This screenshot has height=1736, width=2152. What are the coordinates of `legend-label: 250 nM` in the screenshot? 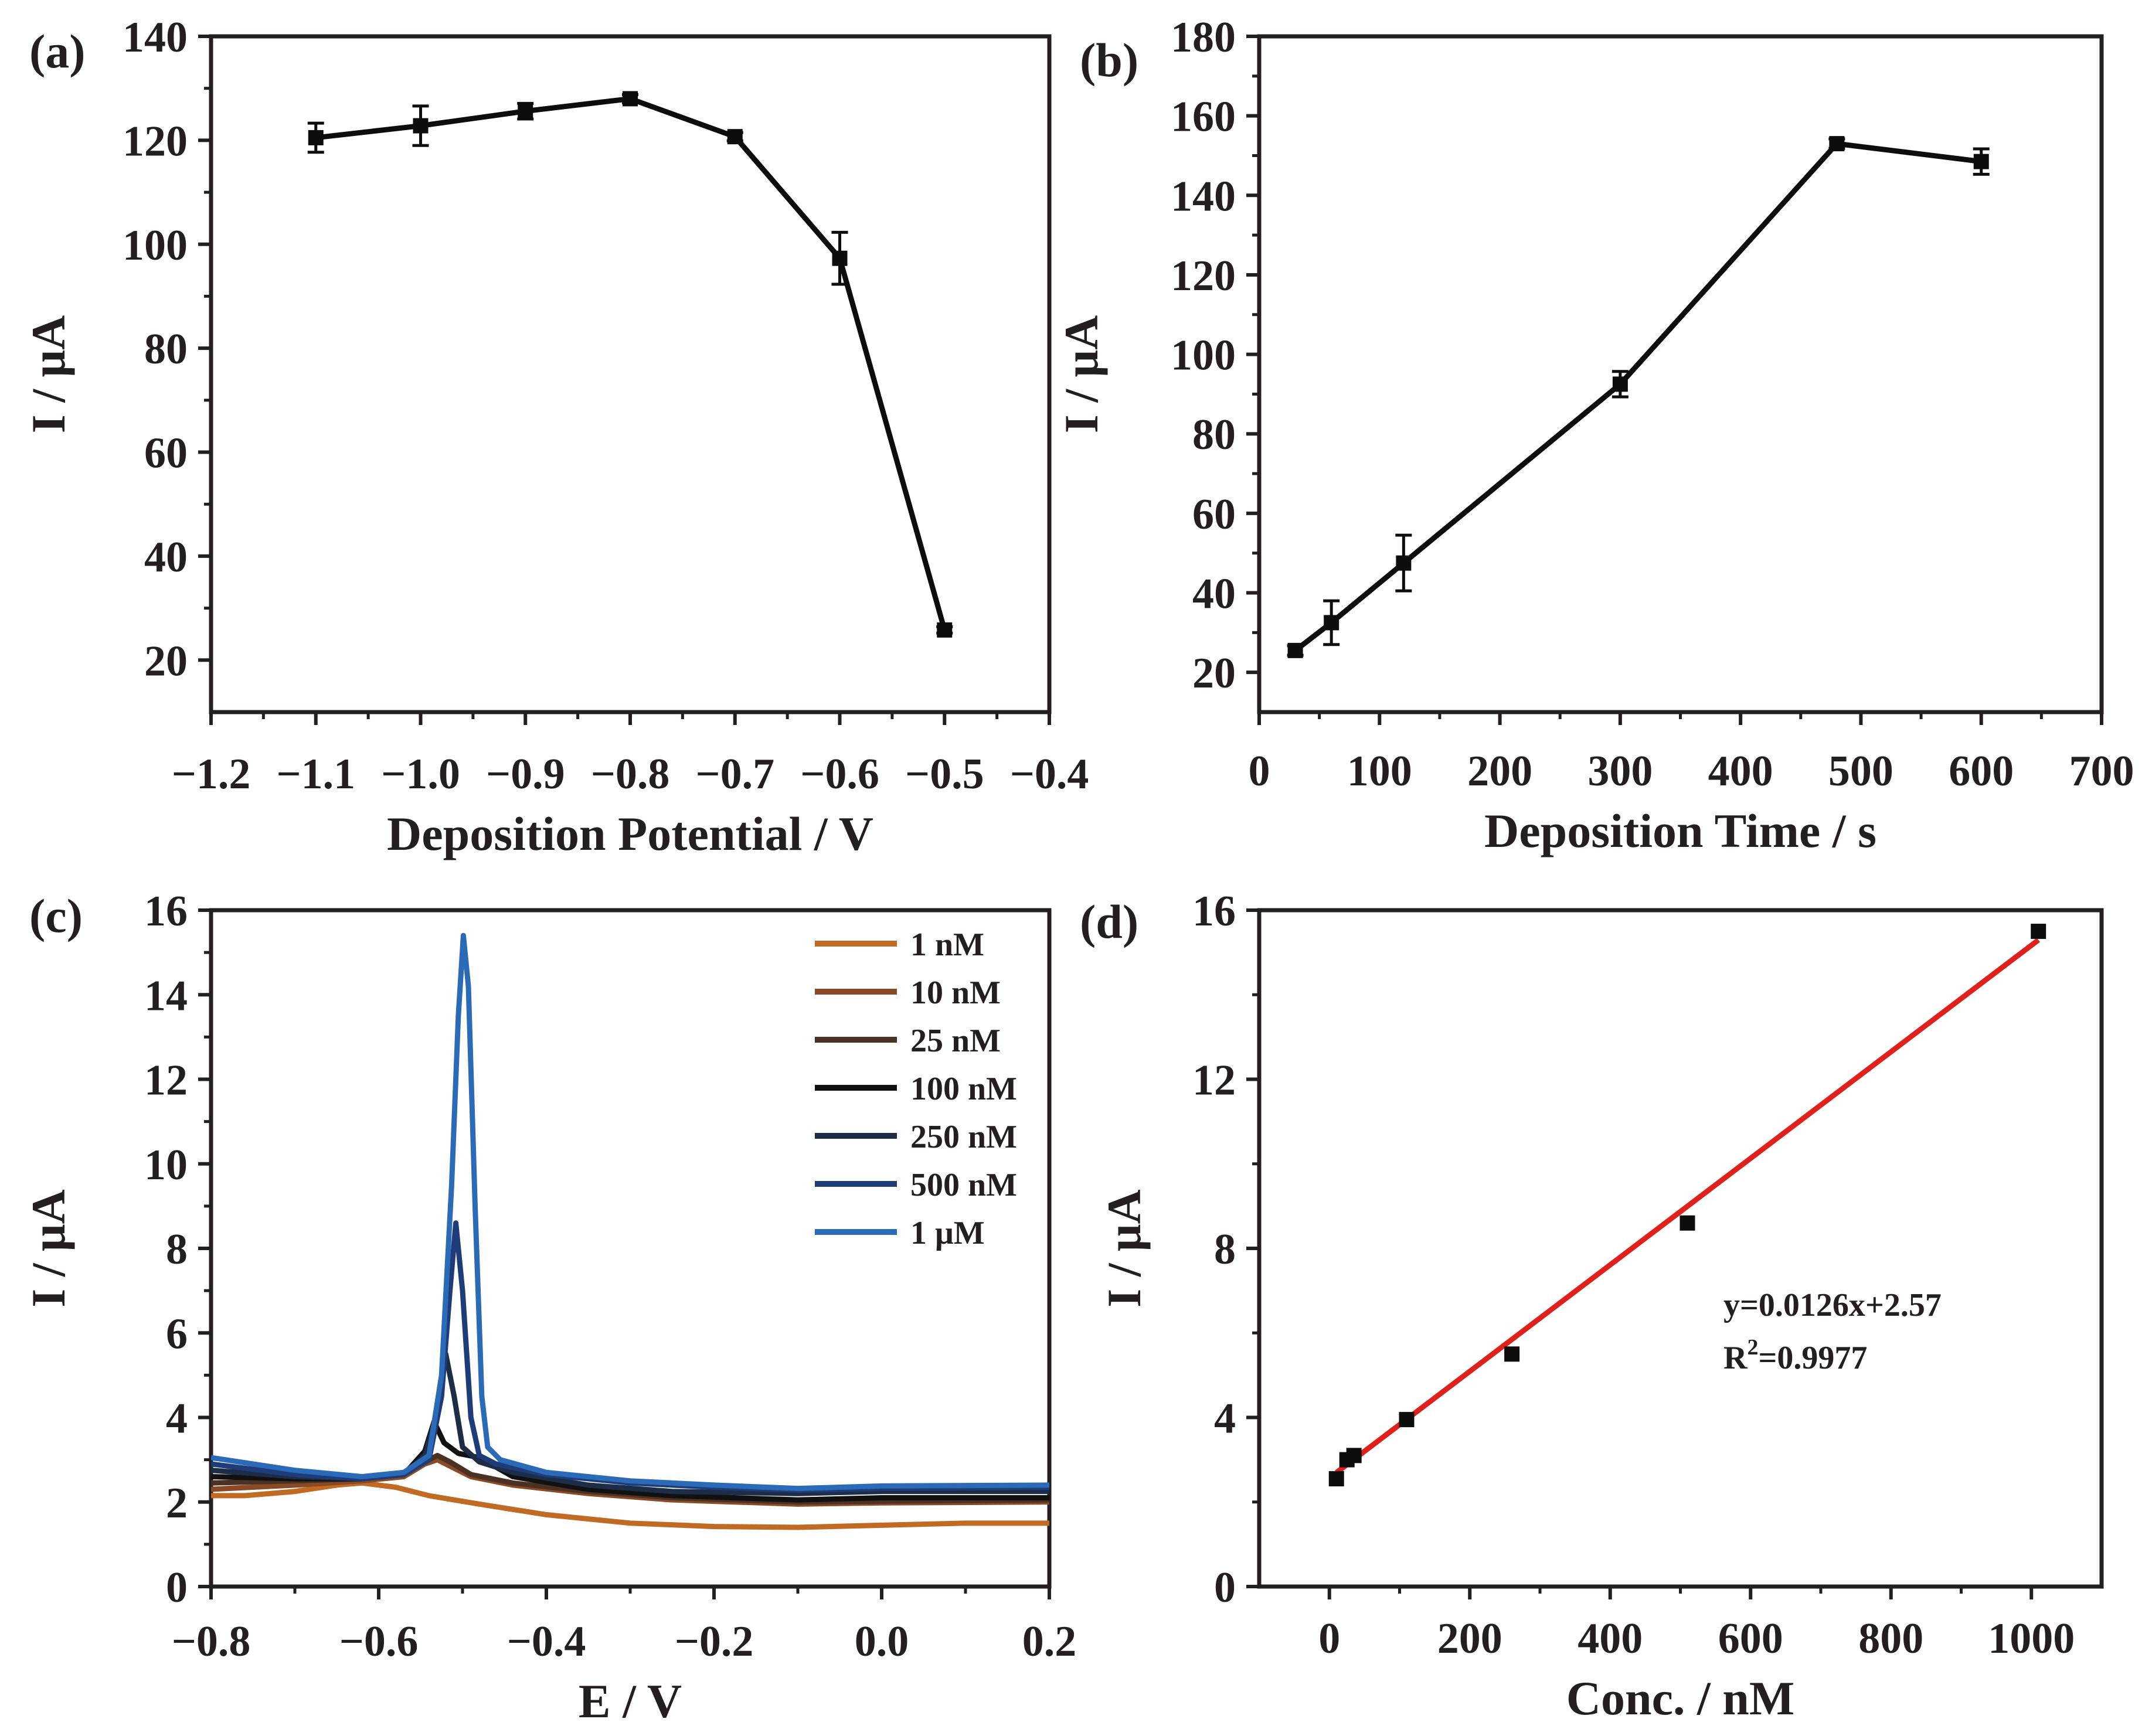 It's located at (964, 1137).